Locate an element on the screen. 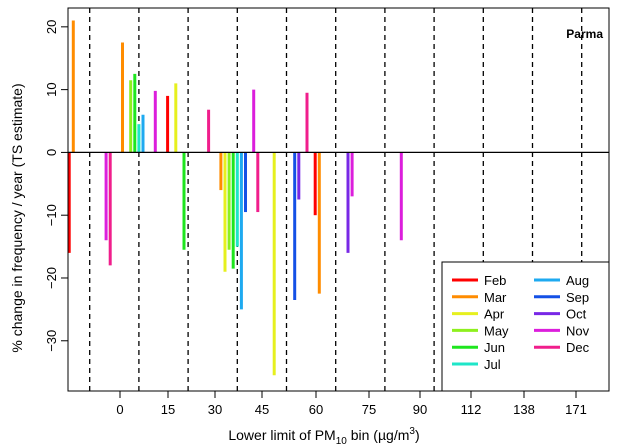 This screenshot has height=448, width=617. y-tick-label: 20 is located at coordinates (51, 27).